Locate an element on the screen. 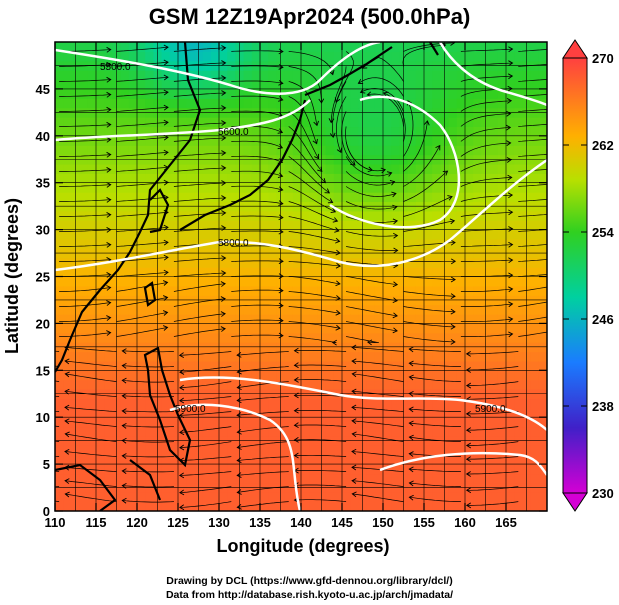 This screenshot has height=605, width=619. y-tick-label: 35 is located at coordinates (43, 183).